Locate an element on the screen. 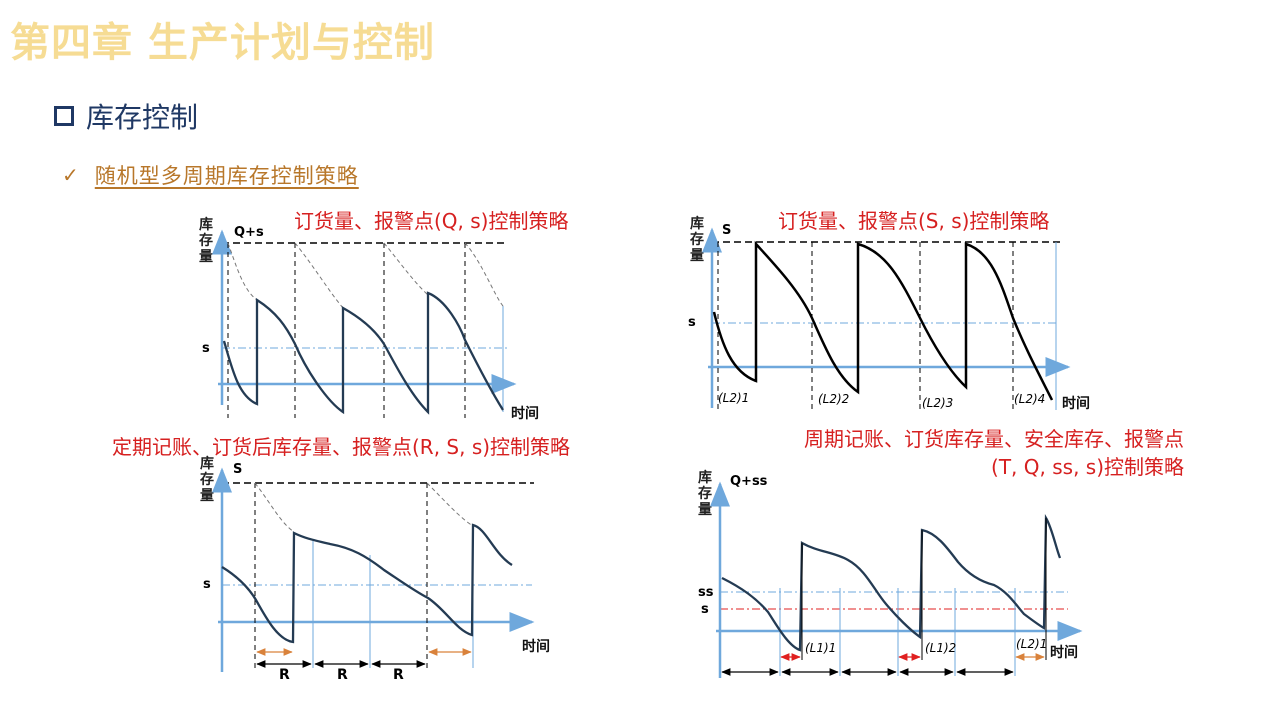 This screenshot has width=1280, height=720. subsection-heading: ✓ 随机型多周期库存控制策略 is located at coordinates (210, 175).